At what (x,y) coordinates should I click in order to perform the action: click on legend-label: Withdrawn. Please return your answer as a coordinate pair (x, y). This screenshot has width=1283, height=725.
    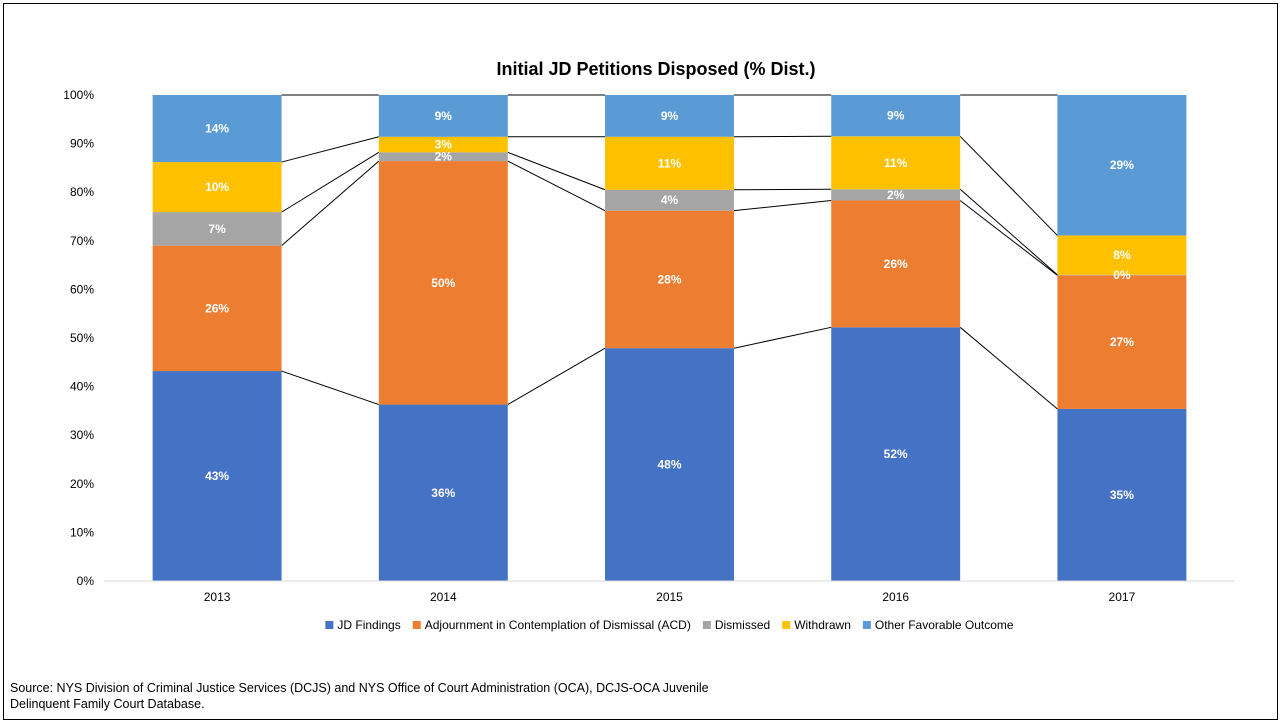
    Looking at the image, I should click on (822, 625).